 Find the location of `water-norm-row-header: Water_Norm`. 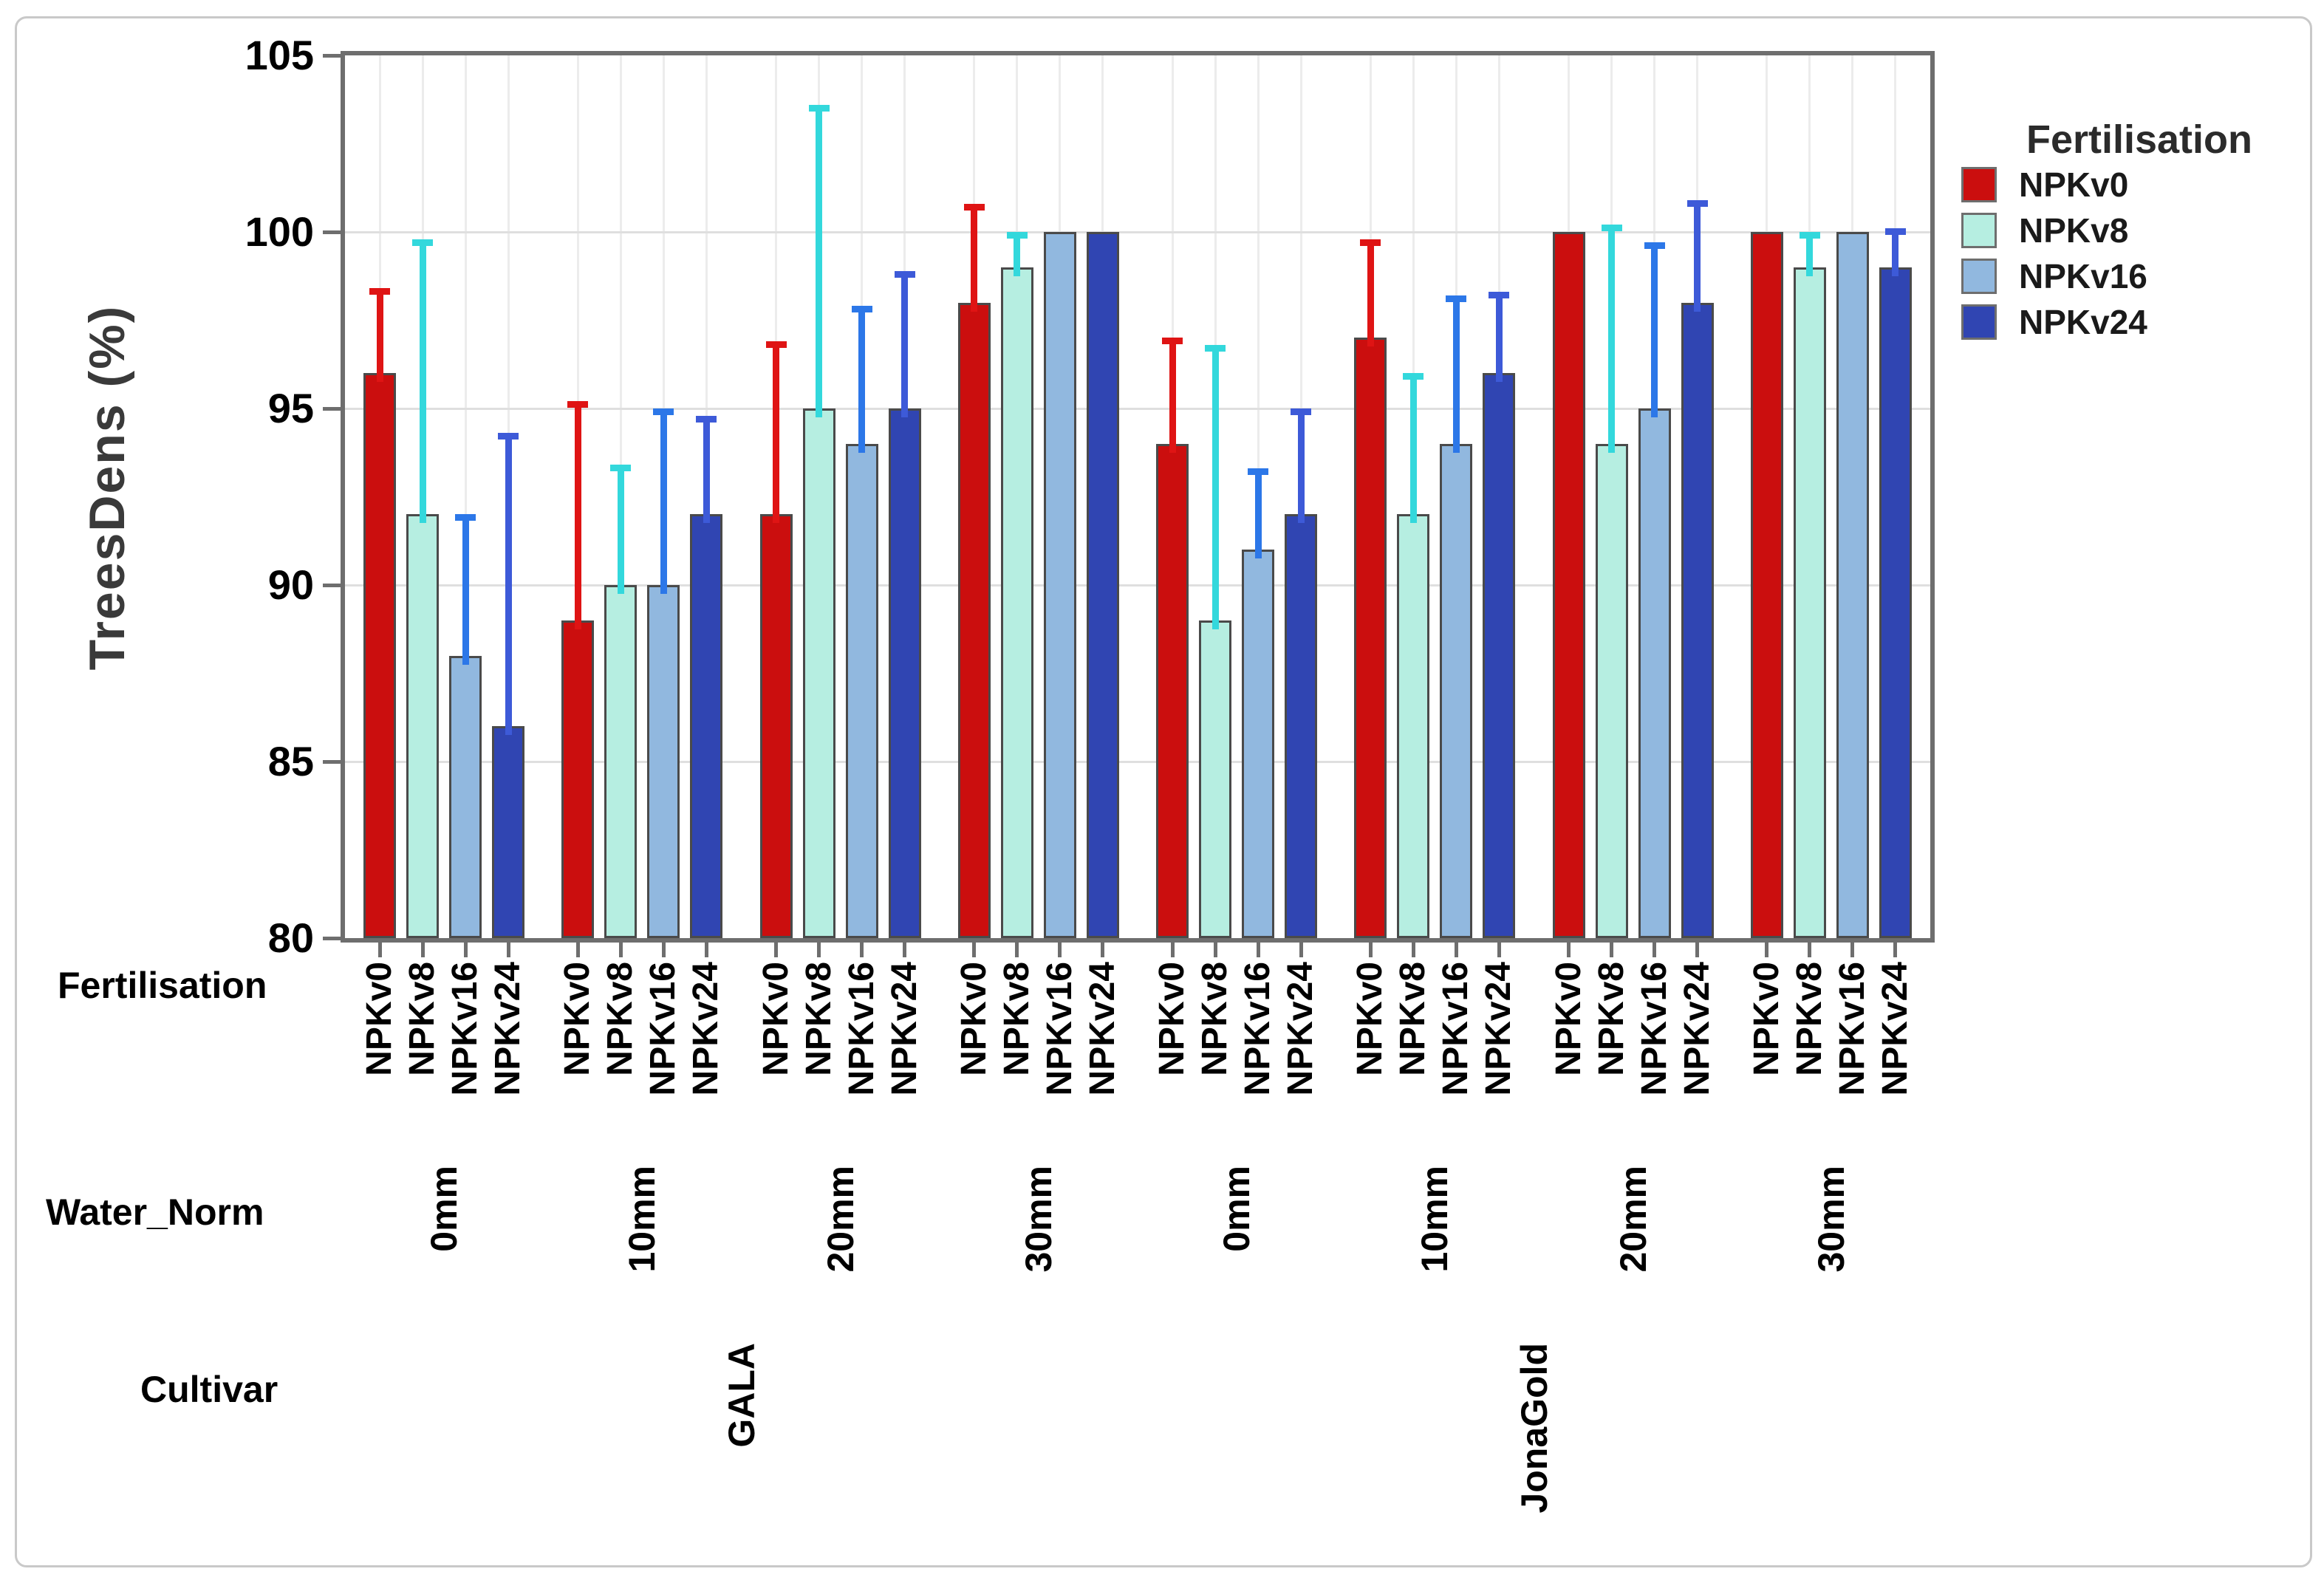

water-norm-row-header: Water_Norm is located at coordinates (155, 1212).